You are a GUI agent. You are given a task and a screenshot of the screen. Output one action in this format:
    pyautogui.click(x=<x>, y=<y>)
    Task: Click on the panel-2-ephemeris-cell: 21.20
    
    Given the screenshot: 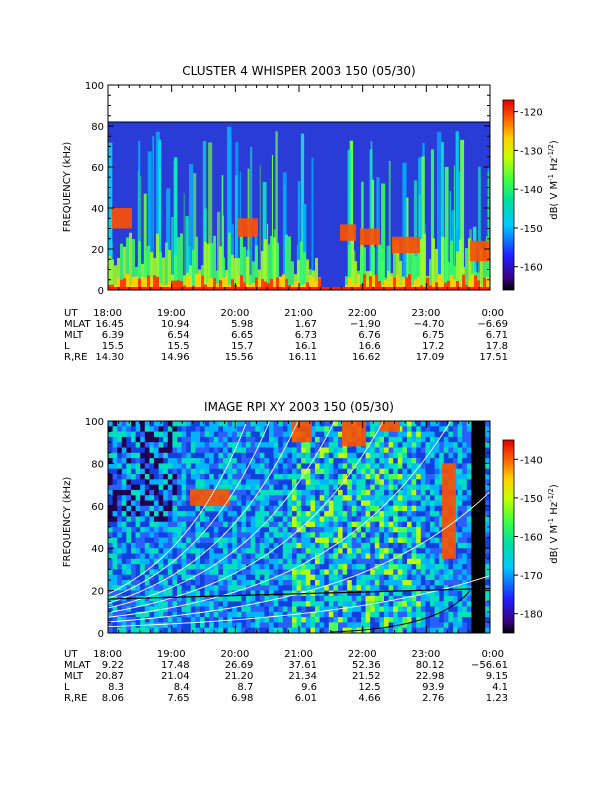 What is the action you would take?
    pyautogui.click(x=239, y=676)
    